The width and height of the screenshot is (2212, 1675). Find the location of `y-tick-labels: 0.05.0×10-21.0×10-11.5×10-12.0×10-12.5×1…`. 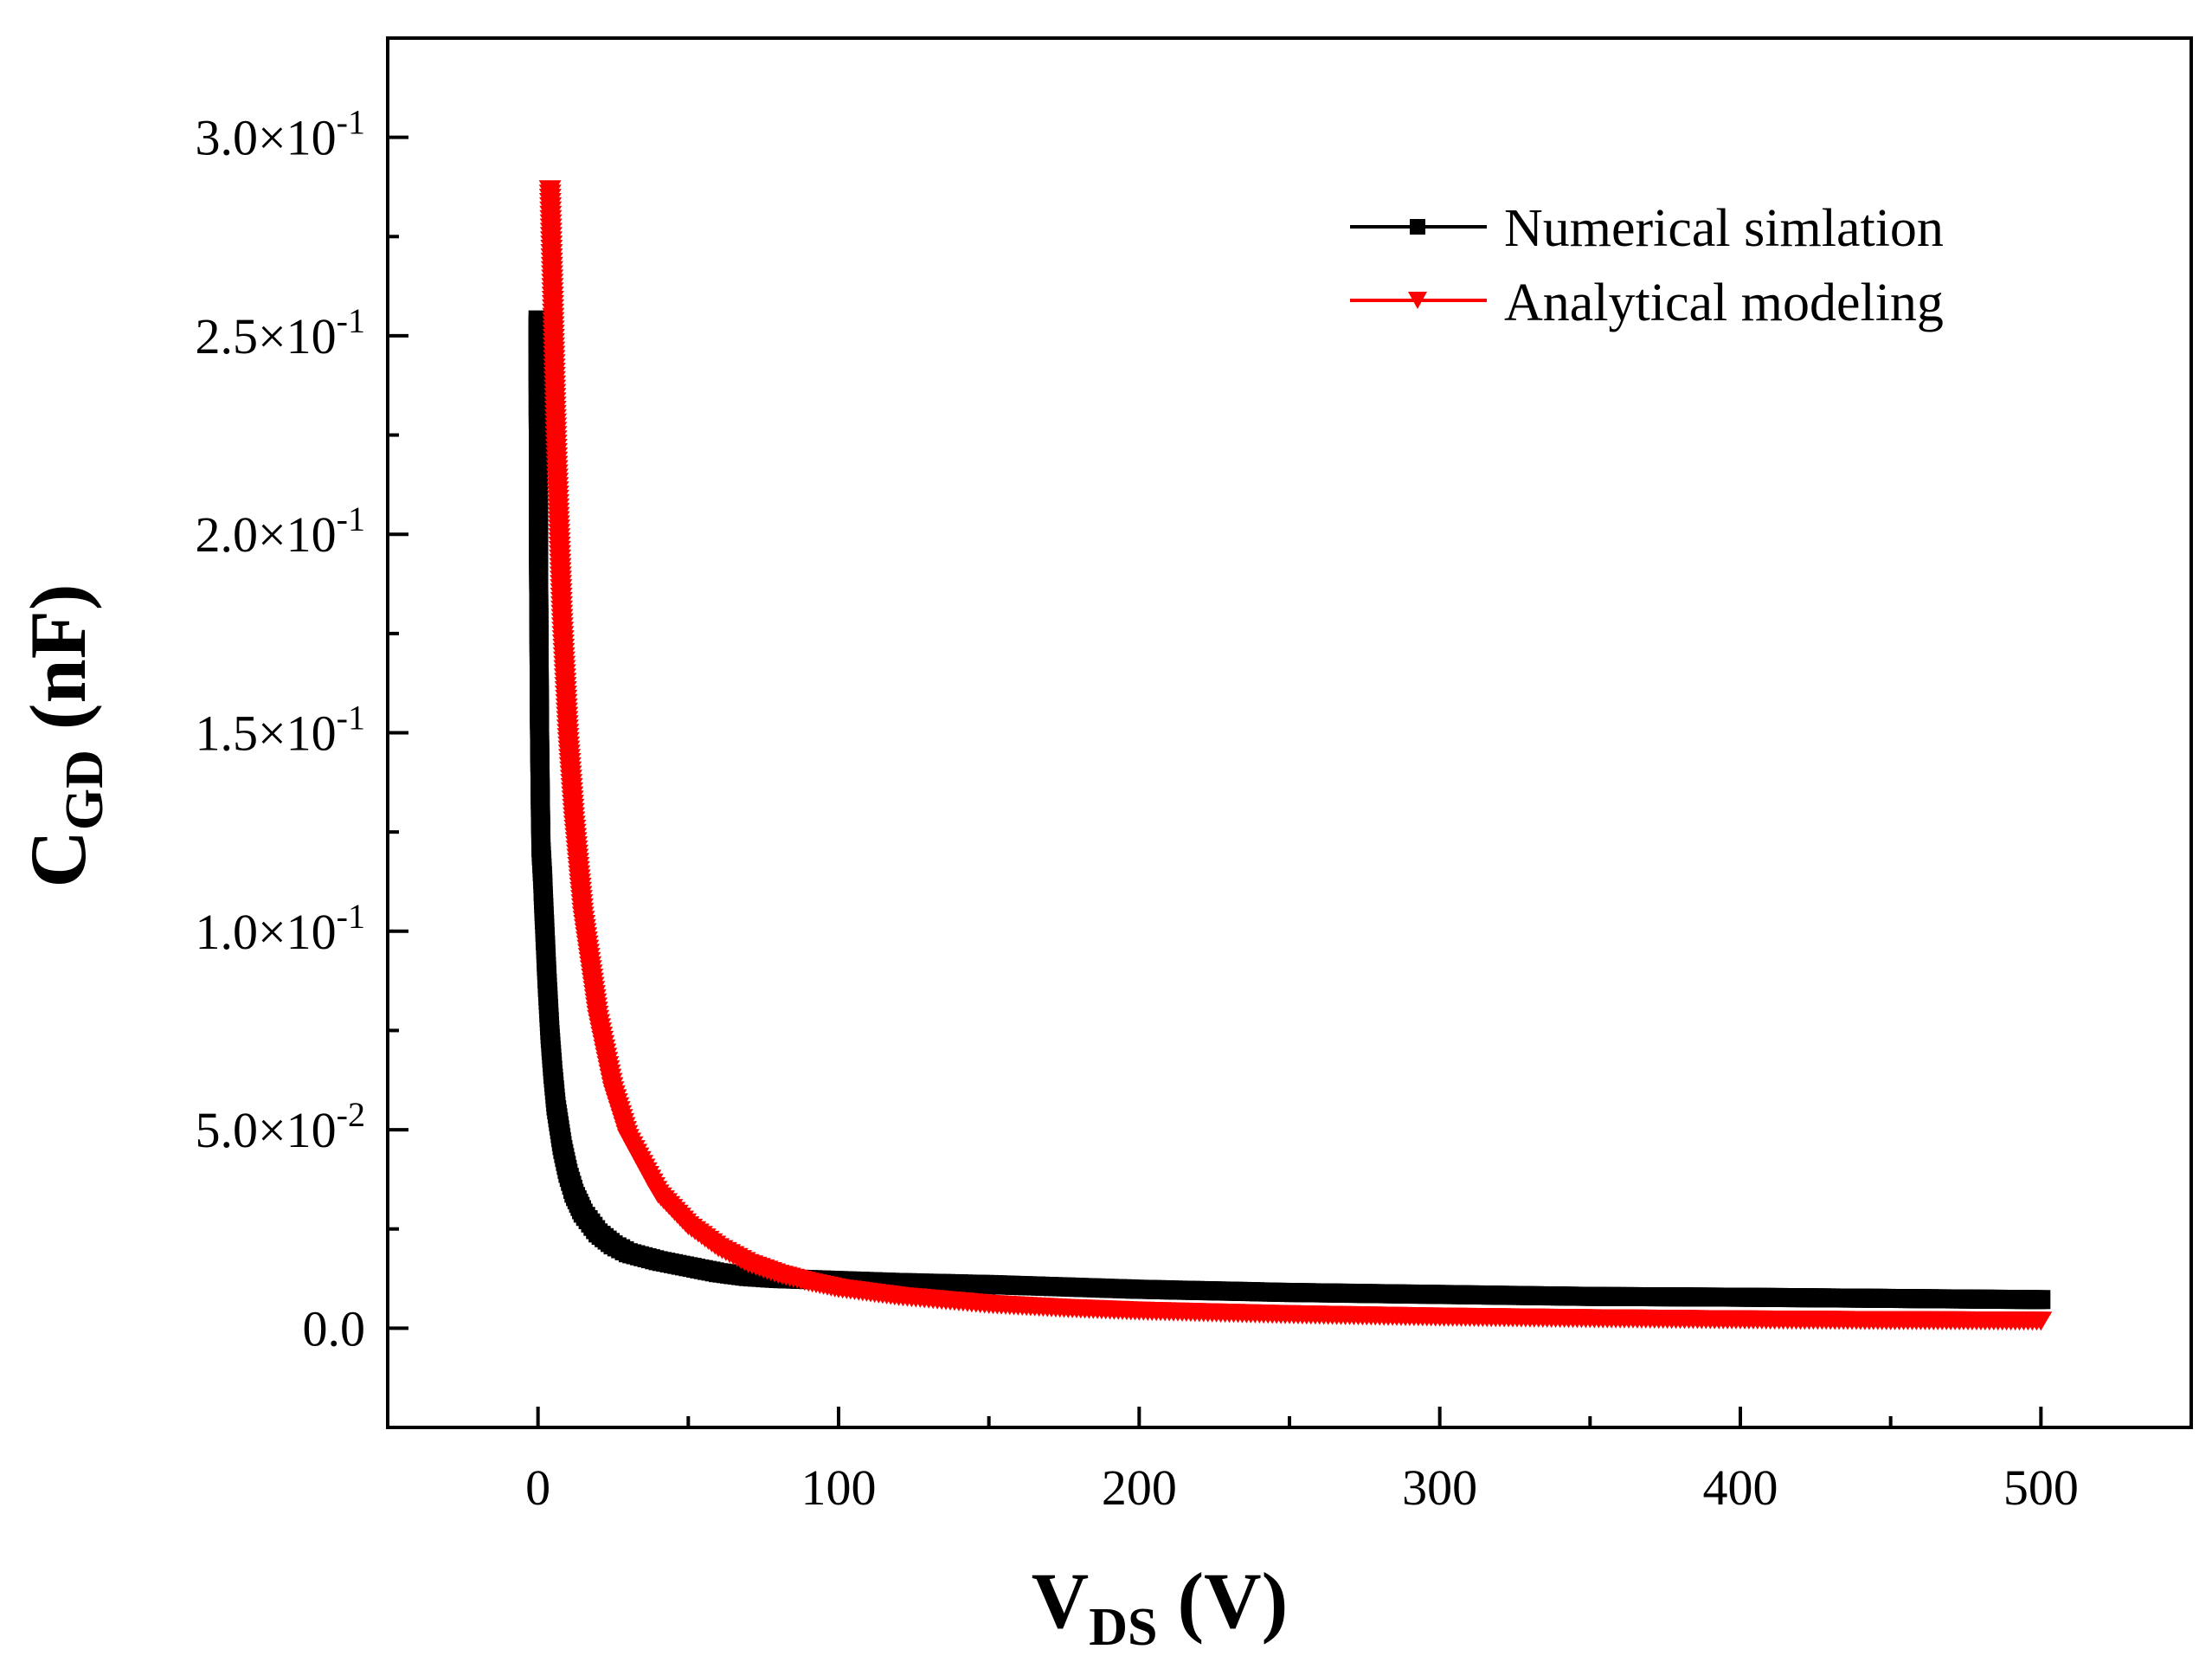

y-tick-labels: 0.05.0×10-21.0×10-11.5×10-12.0×10-12.5×1… is located at coordinates (280, 730).